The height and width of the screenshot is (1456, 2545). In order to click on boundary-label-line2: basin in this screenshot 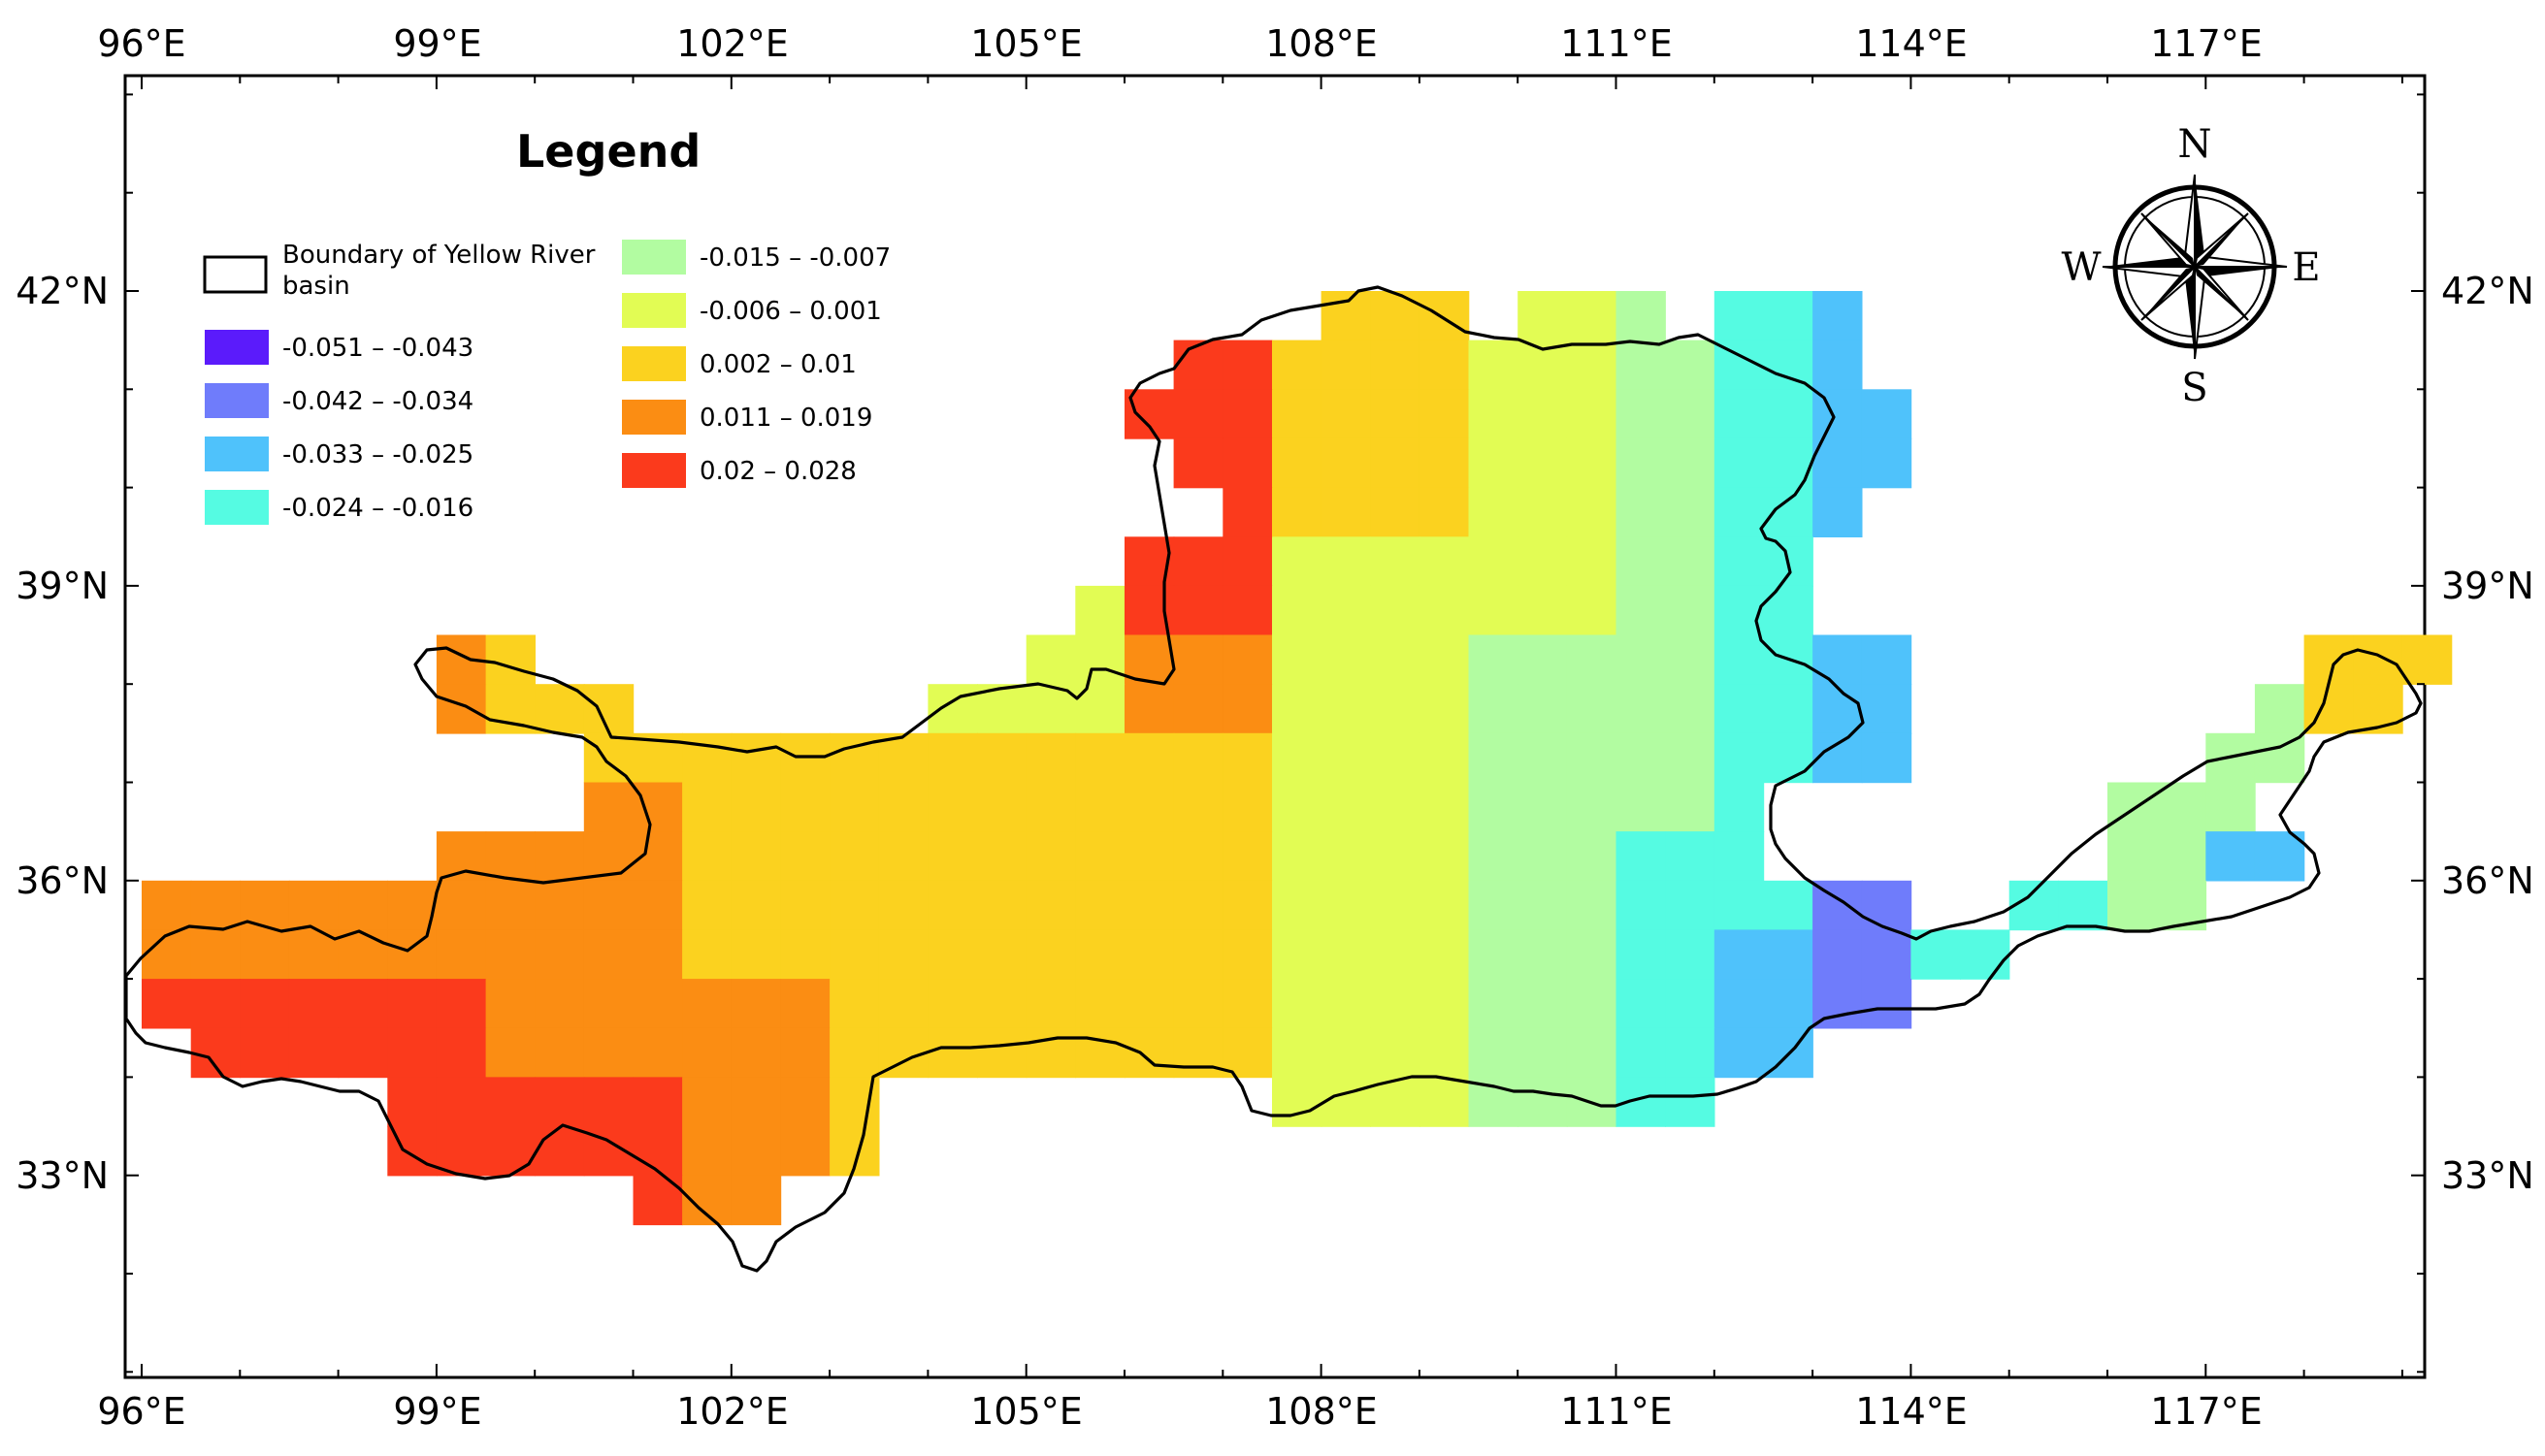, I will do `click(316, 286)`.